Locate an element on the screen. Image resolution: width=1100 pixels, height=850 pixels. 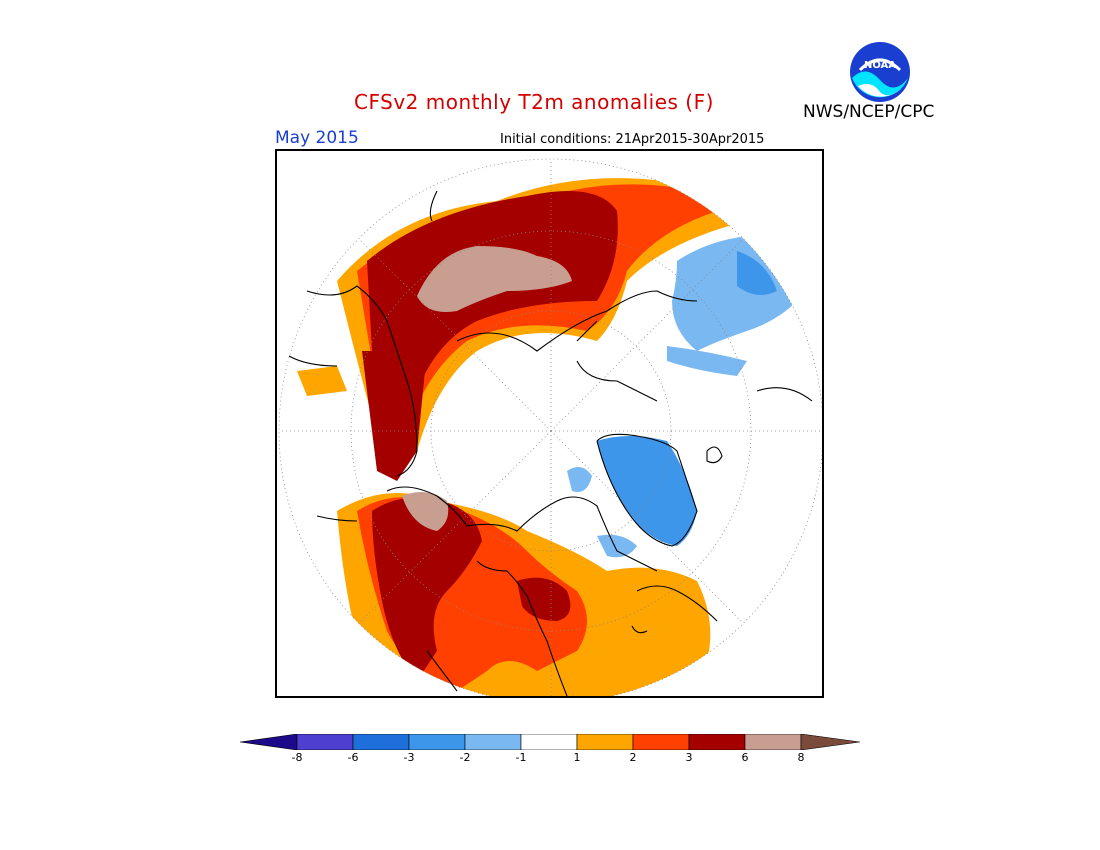
anomaly-region-eastcanada-orange is located at coordinates (668, 632).